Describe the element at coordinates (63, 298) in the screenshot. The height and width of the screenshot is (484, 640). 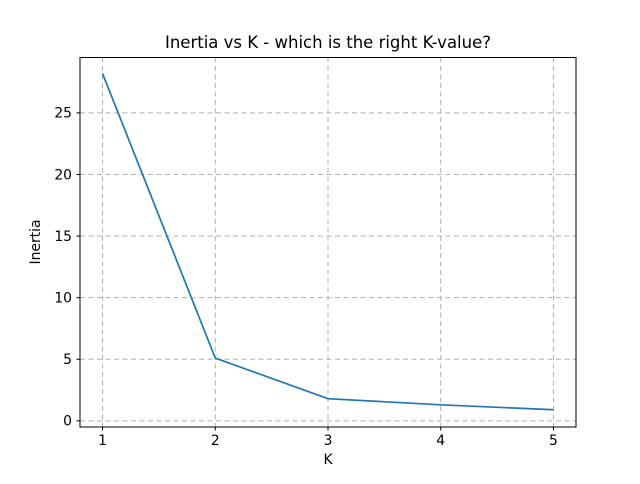
I see `y-tick-label: 10` at that location.